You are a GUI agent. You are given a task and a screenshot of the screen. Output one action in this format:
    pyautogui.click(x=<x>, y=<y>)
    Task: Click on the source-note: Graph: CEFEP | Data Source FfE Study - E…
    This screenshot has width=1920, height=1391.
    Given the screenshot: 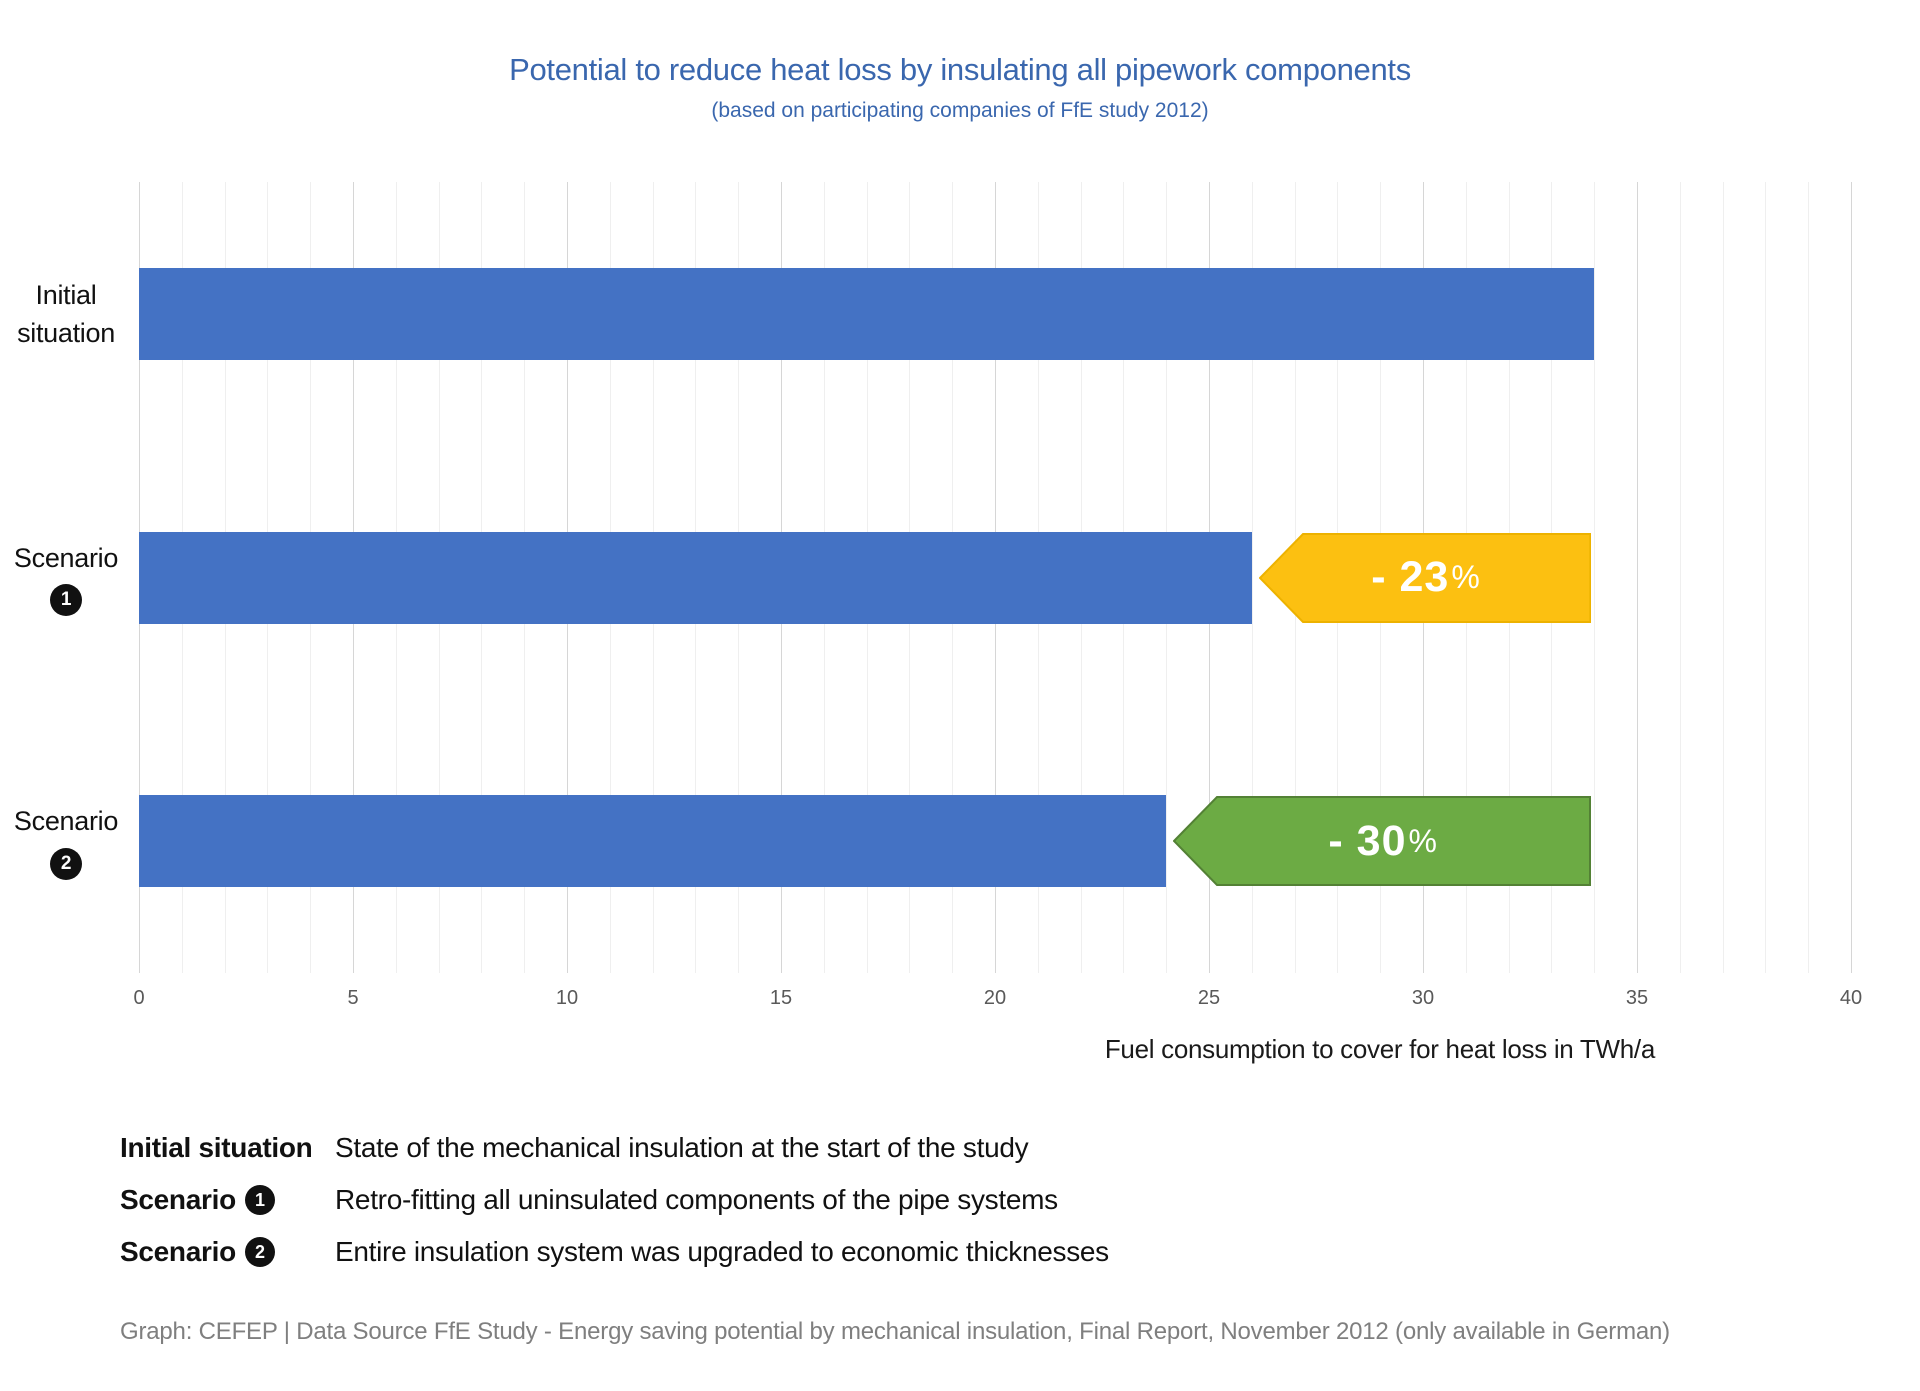 What is the action you would take?
    pyautogui.click(x=895, y=1331)
    